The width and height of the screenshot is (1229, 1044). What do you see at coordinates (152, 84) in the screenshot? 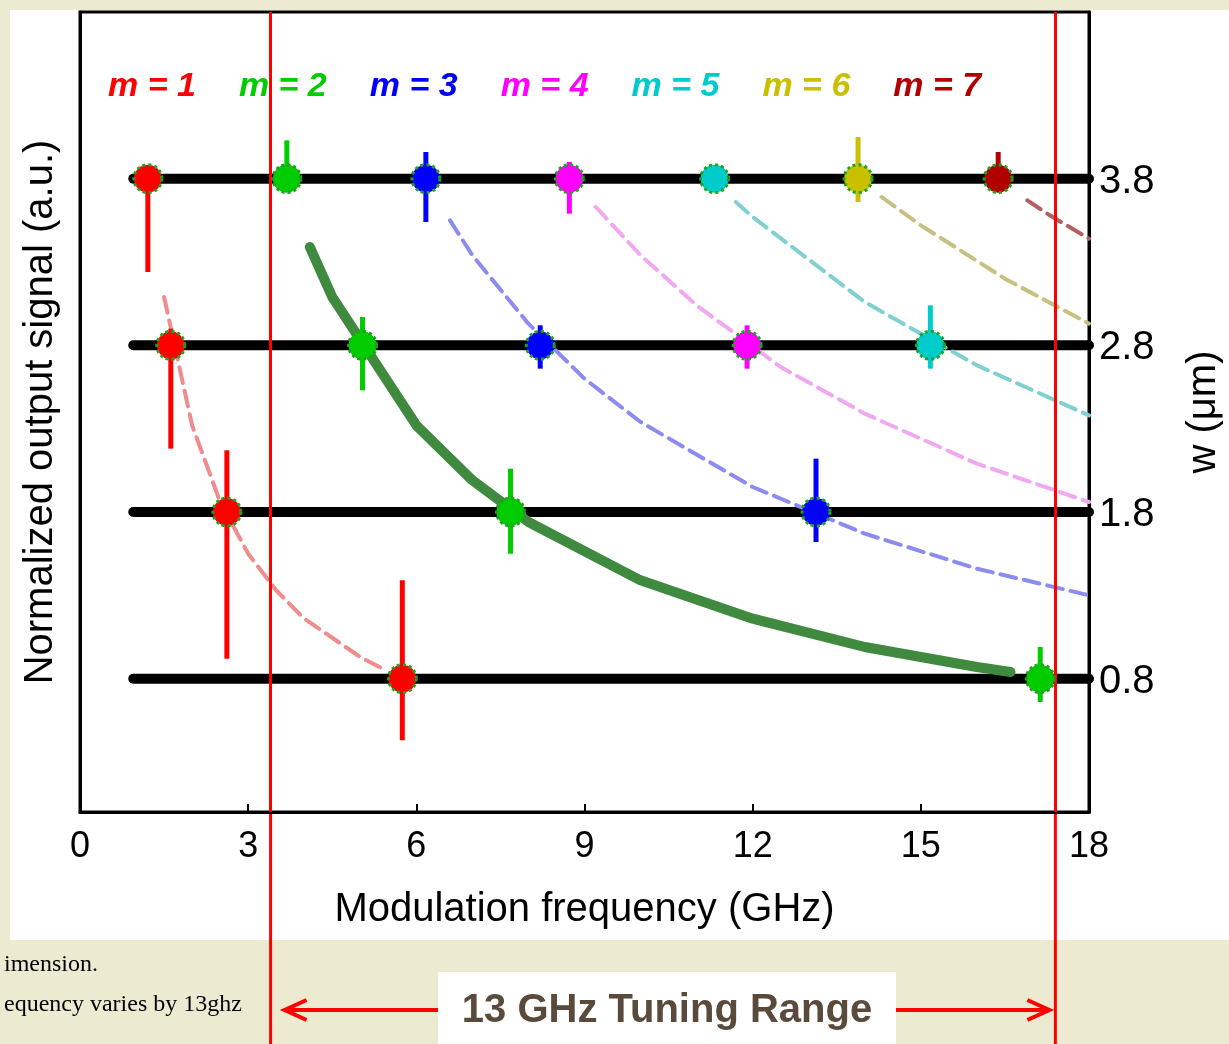
I see `text: m = 1` at bounding box center [152, 84].